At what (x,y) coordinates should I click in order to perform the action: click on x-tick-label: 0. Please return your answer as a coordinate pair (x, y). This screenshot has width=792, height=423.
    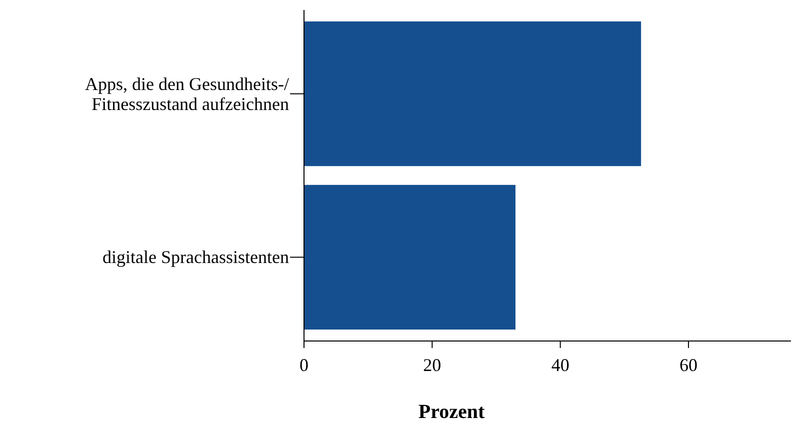
    Looking at the image, I should click on (304, 365).